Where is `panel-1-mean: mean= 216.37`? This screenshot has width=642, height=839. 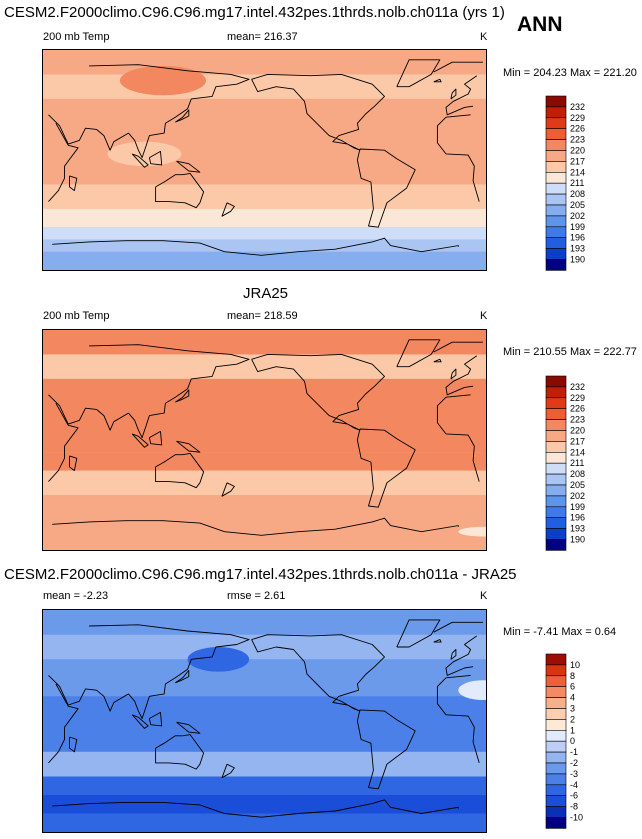
panel-1-mean: mean= 216.37 is located at coordinates (262, 37).